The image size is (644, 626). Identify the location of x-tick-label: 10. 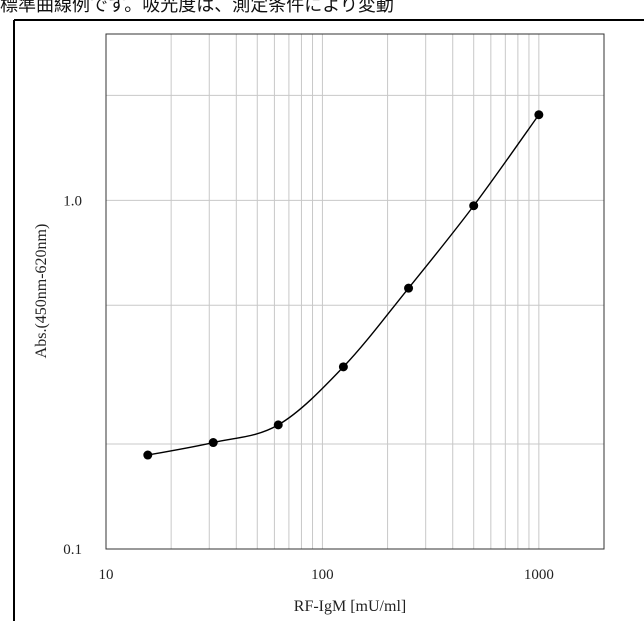
(106, 575).